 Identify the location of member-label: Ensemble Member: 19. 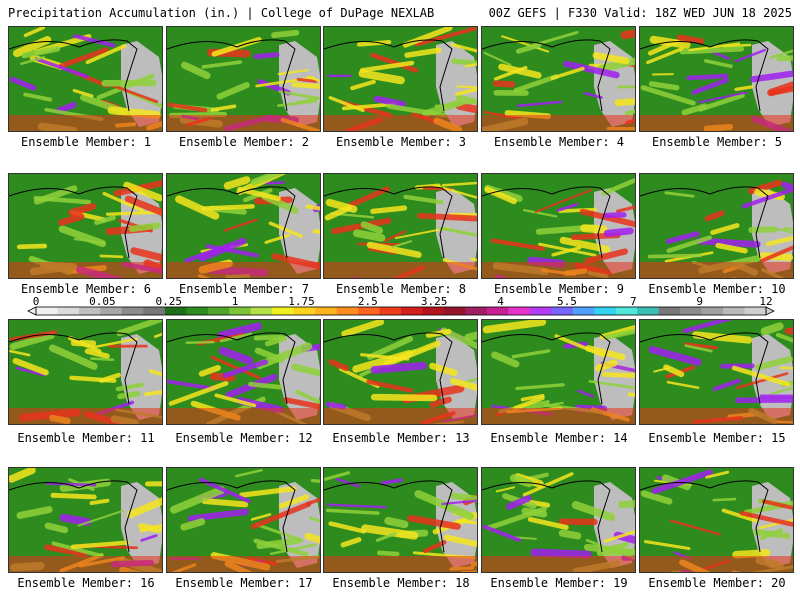
(559, 583).